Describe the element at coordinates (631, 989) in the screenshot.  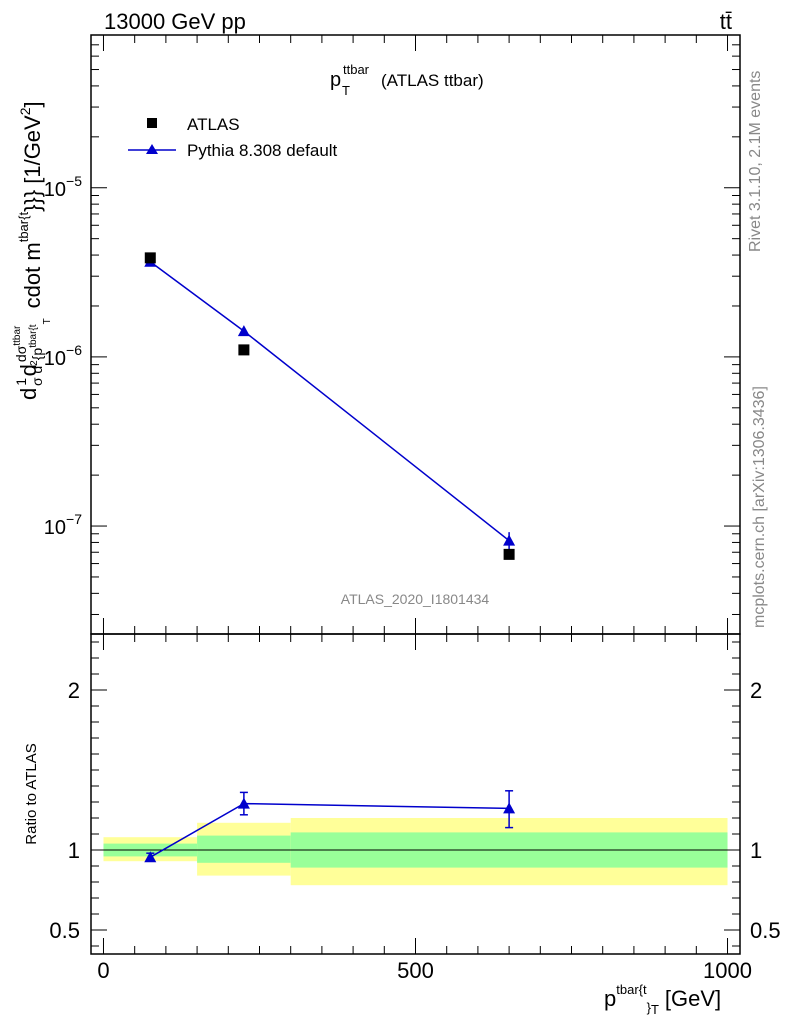
I see `xlabel-sup: tbar{t` at that location.